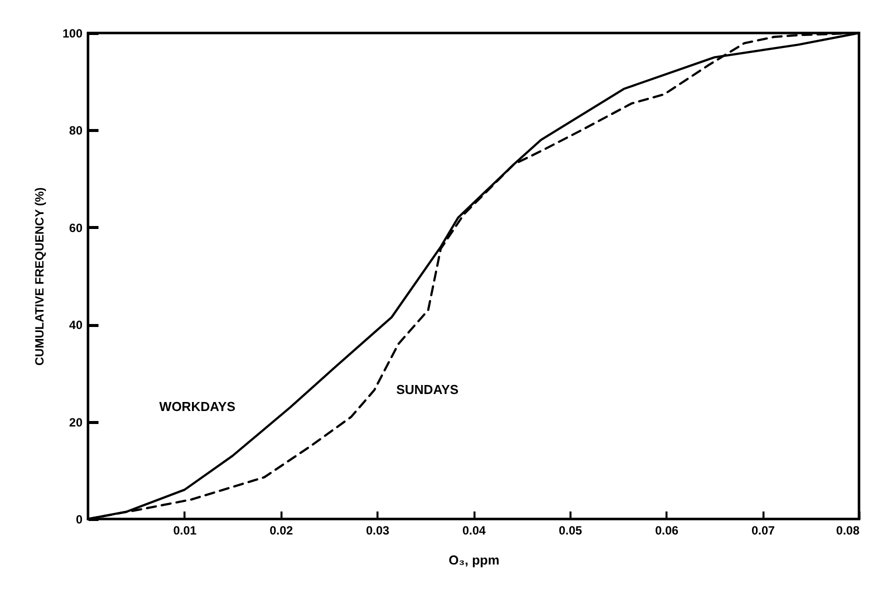 The image size is (872, 607). What do you see at coordinates (474, 531) in the screenshot?
I see `x-tick-label: 0.04` at bounding box center [474, 531].